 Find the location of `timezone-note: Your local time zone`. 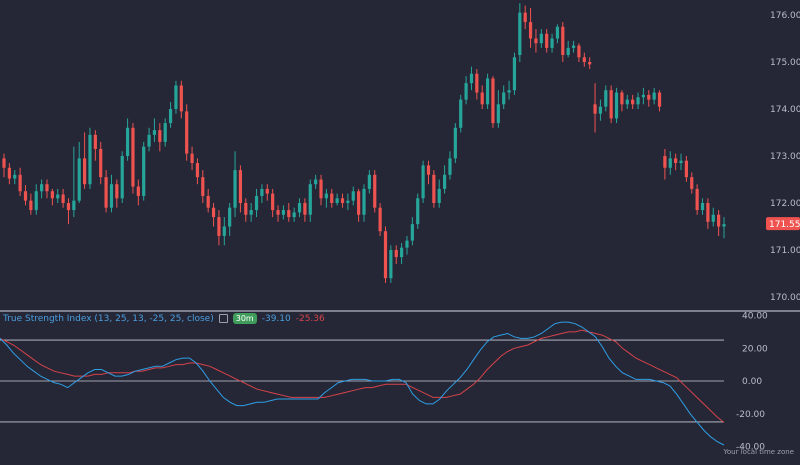

timezone-note: Your local time zone is located at coordinates (758, 452).